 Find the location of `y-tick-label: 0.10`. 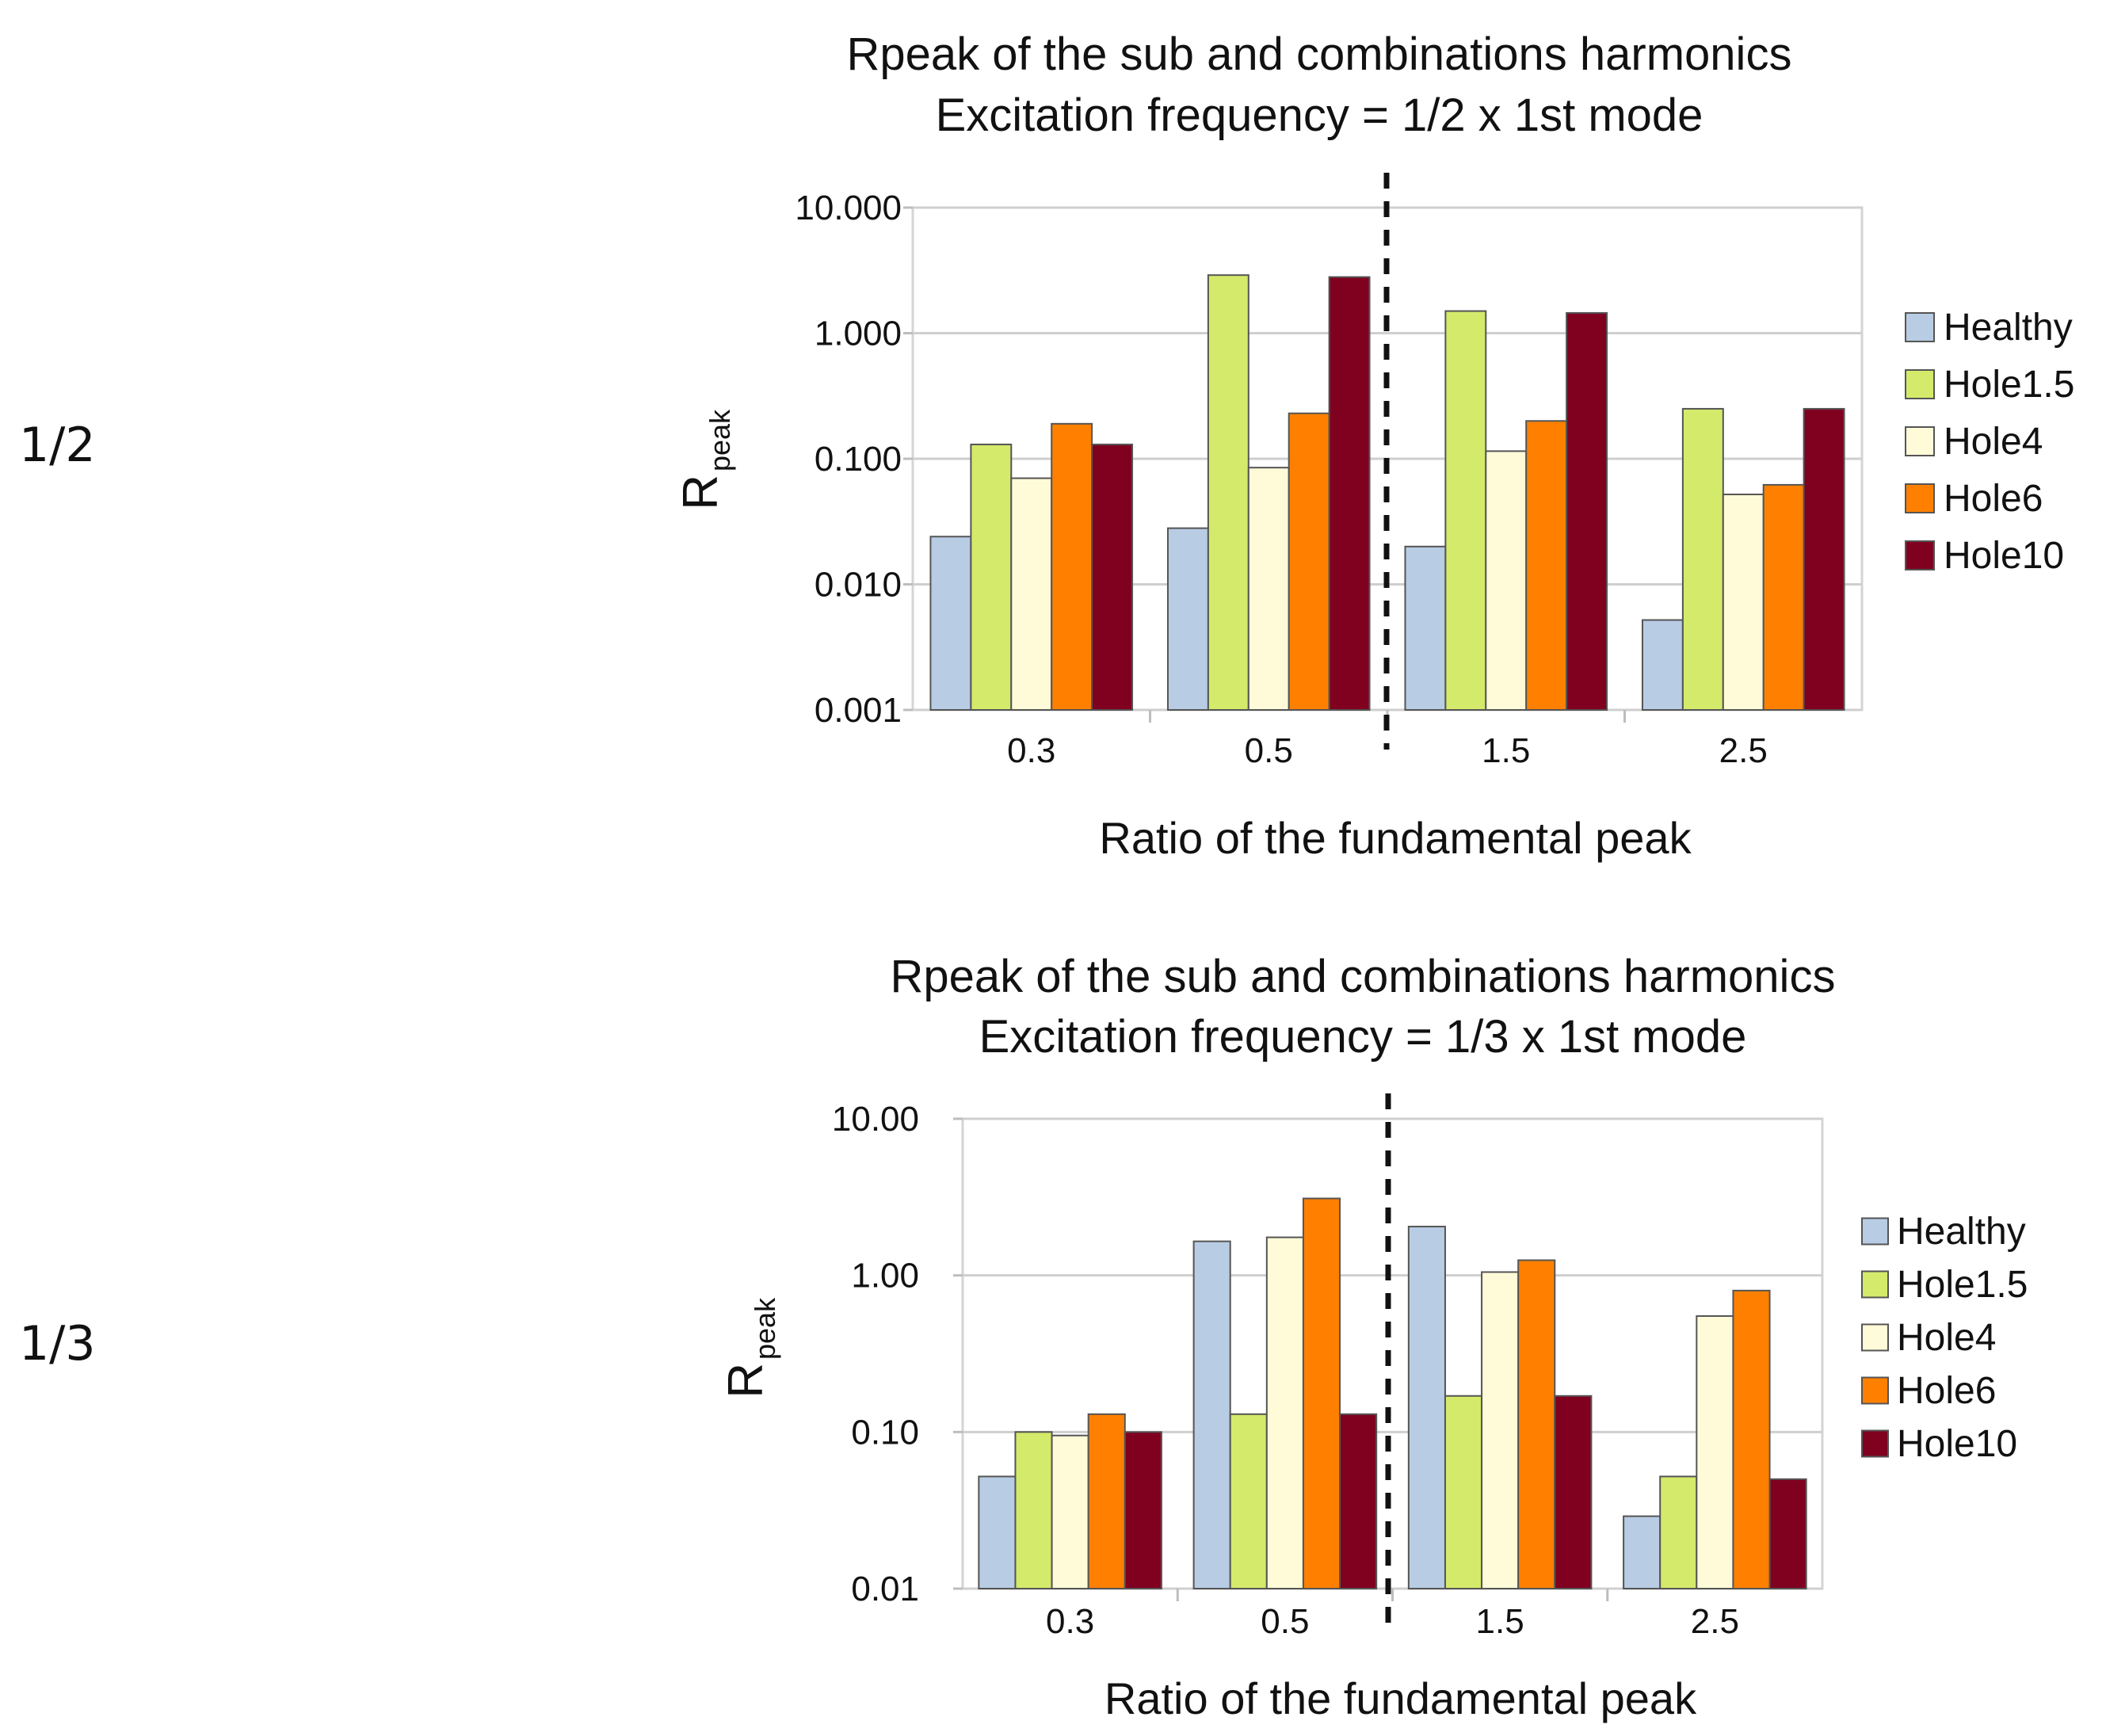

y-tick-label: 0.10 is located at coordinates (885, 1432).